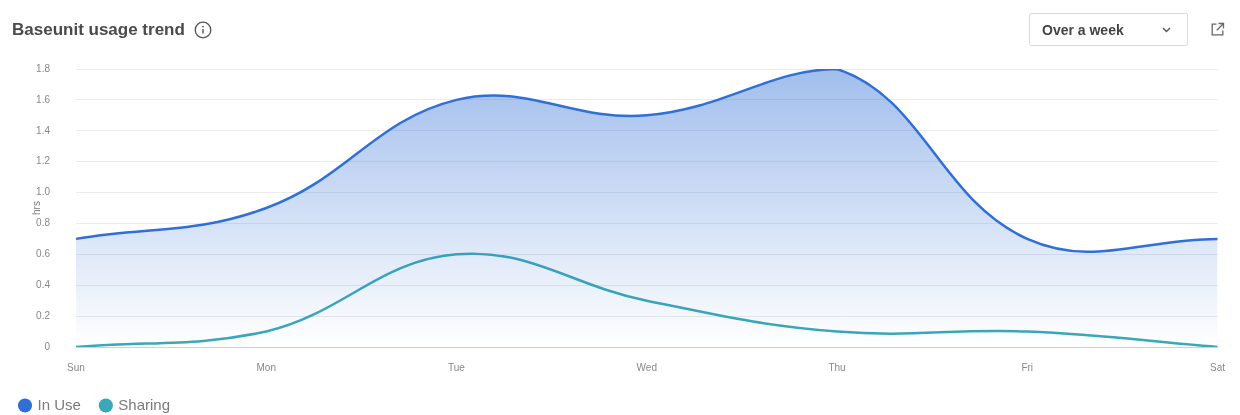  Describe the element at coordinates (837, 367) in the screenshot. I see `x-tick-label: Thu` at that location.